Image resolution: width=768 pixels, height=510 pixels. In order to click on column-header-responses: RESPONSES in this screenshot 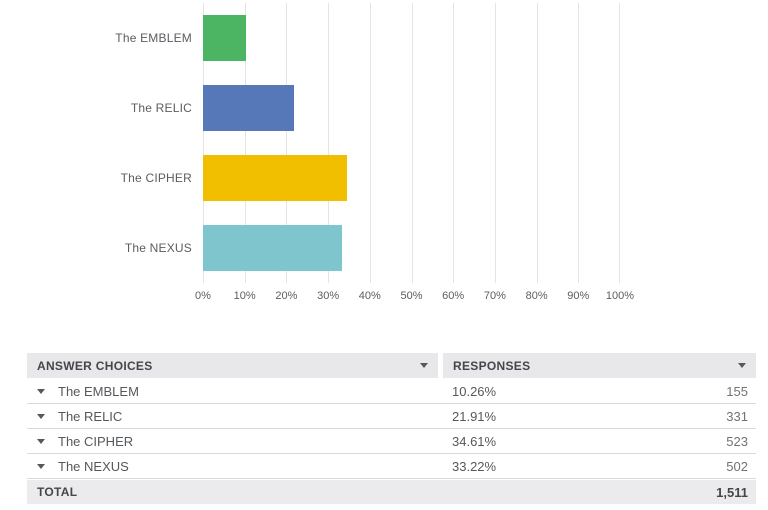, I will do `click(599, 365)`.